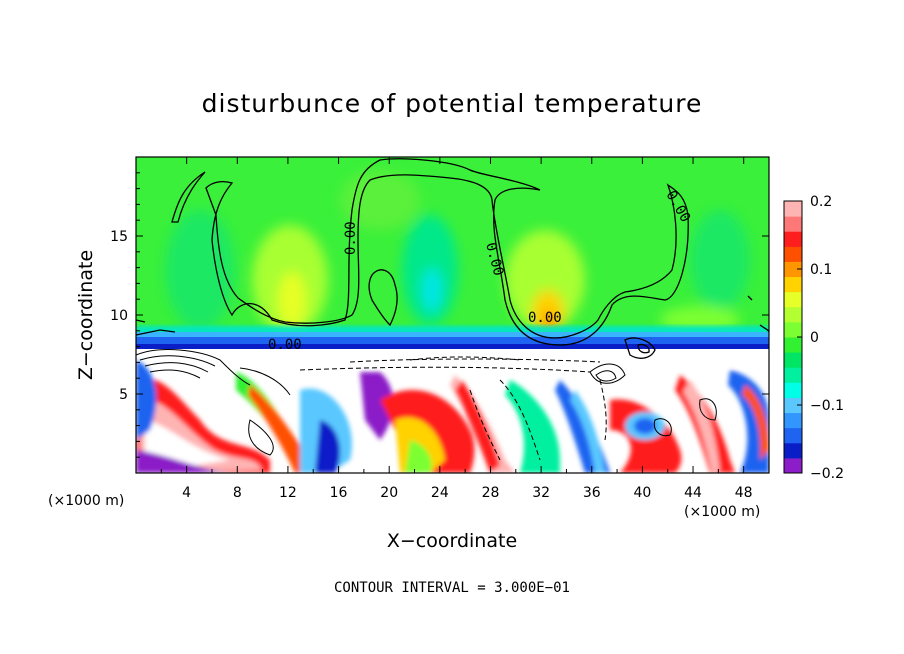  I want to click on colorbar-tick-label: −0.2, so click(827, 474).